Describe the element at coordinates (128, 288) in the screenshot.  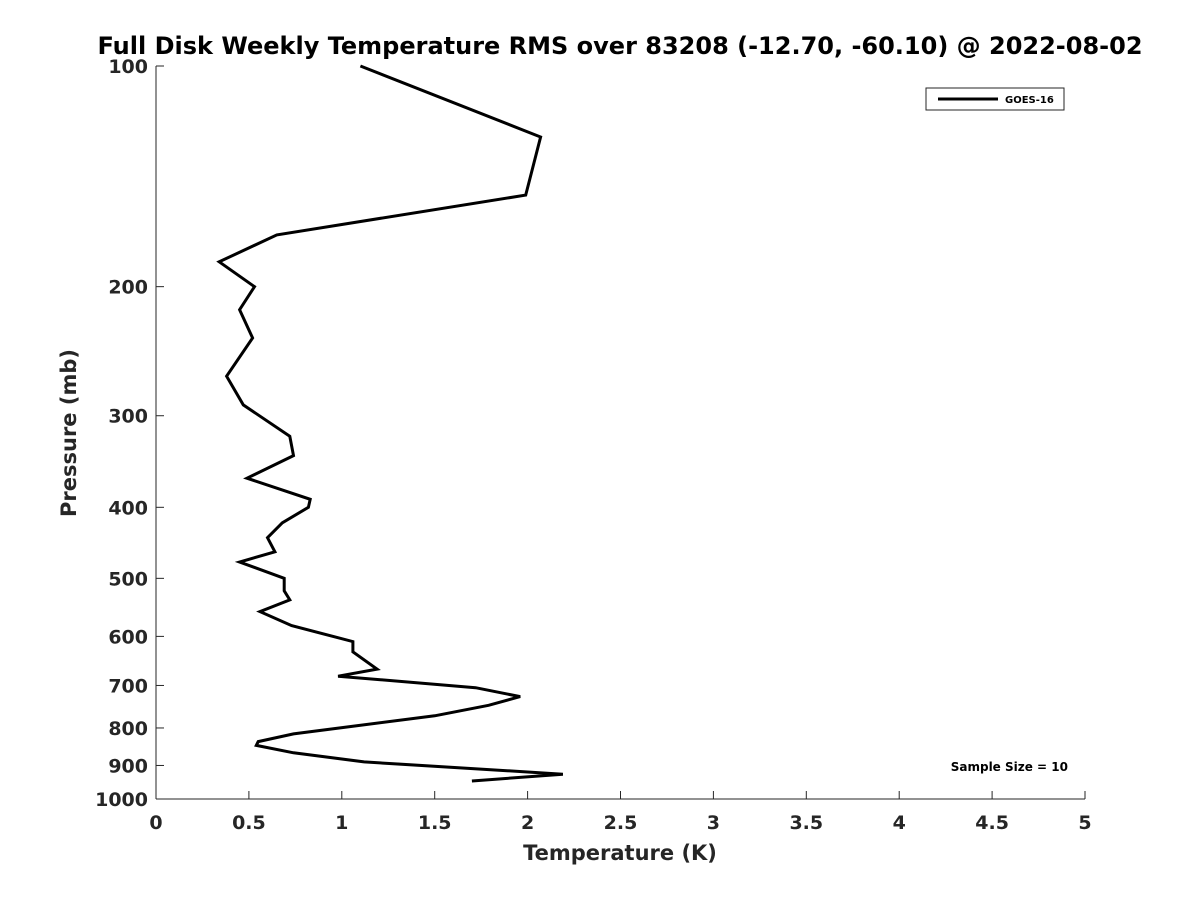
I see `y-tick-label: 200` at that location.